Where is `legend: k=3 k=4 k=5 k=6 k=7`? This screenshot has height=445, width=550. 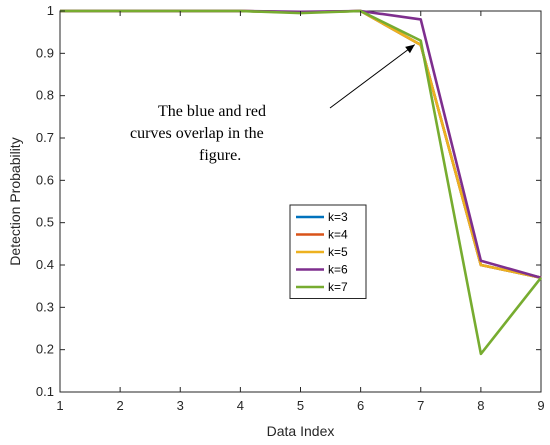 legend: k=3 k=4 k=5 k=6 k=7 is located at coordinates (328, 251).